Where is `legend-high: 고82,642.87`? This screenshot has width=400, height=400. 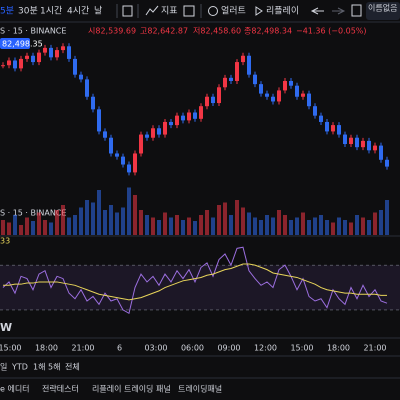 legend-high: 고82,642.87 is located at coordinates (164, 31).